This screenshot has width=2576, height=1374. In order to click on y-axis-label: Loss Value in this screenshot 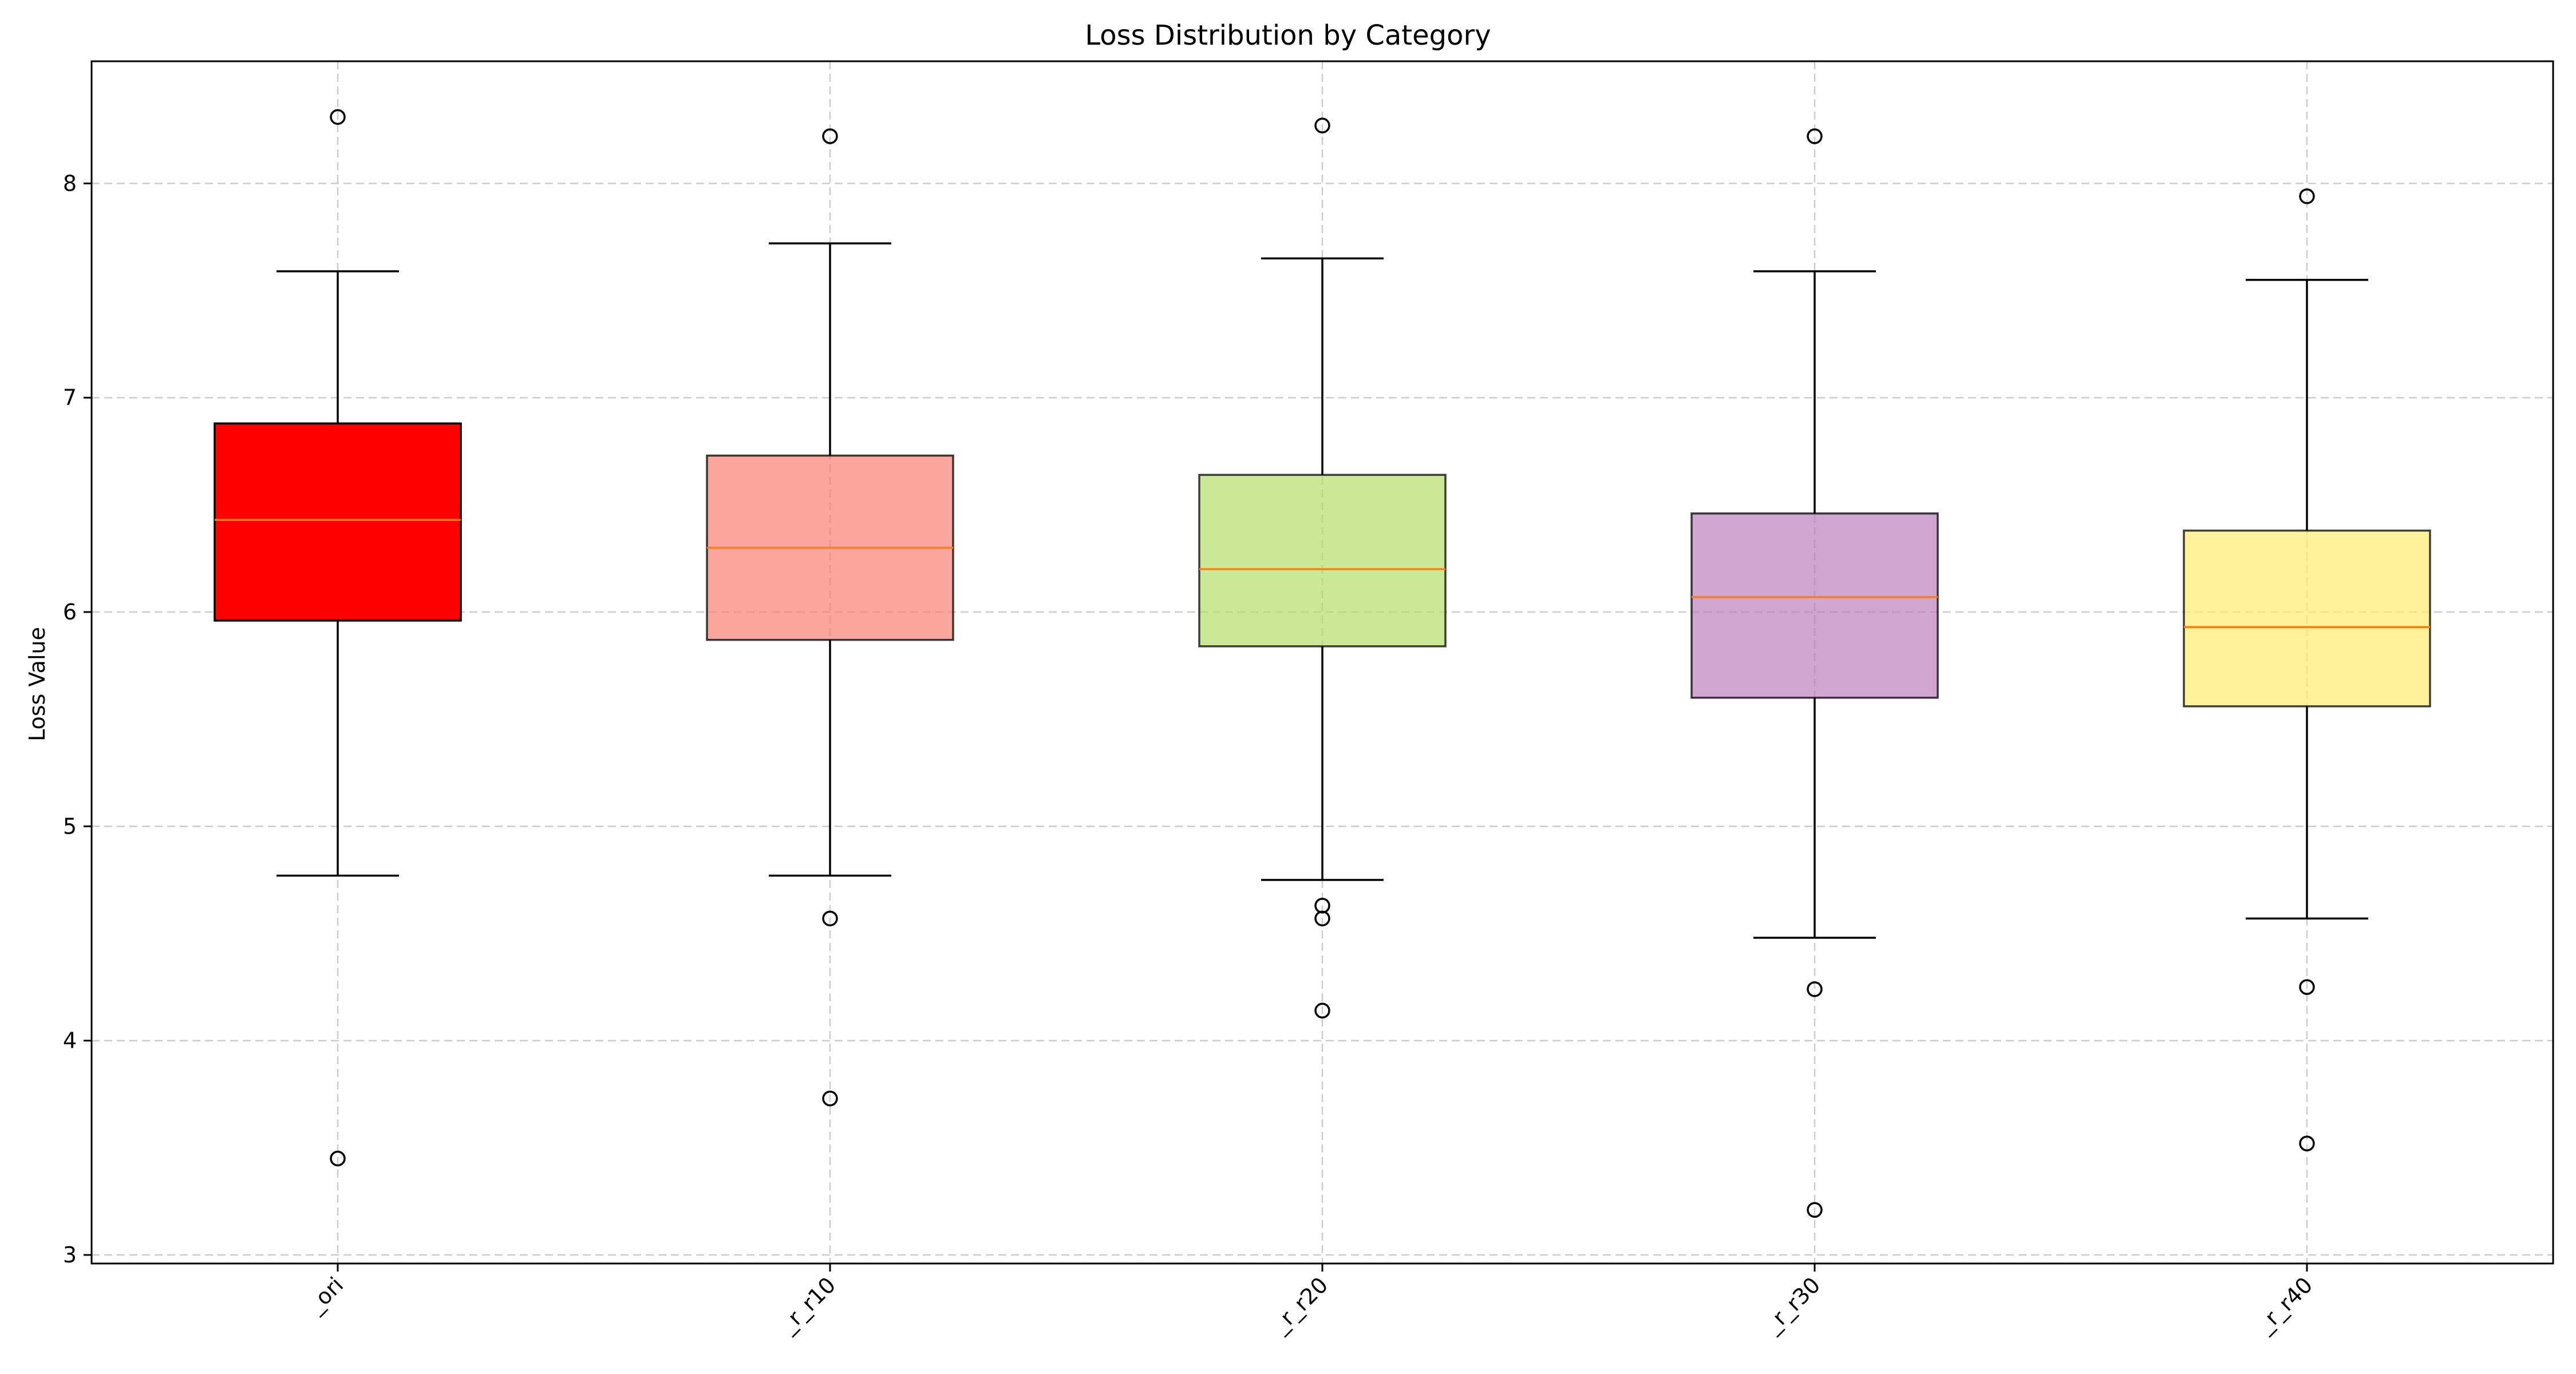, I will do `click(37, 684)`.